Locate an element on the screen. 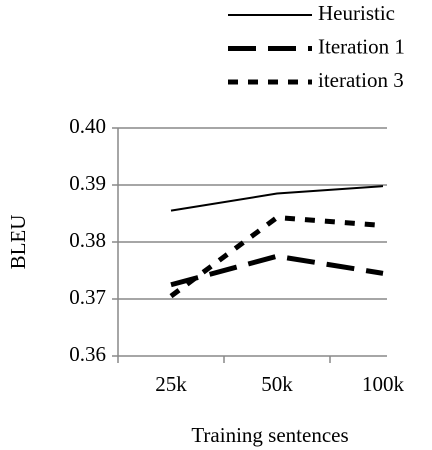  legend-label: Heuristic is located at coordinates (356, 13).